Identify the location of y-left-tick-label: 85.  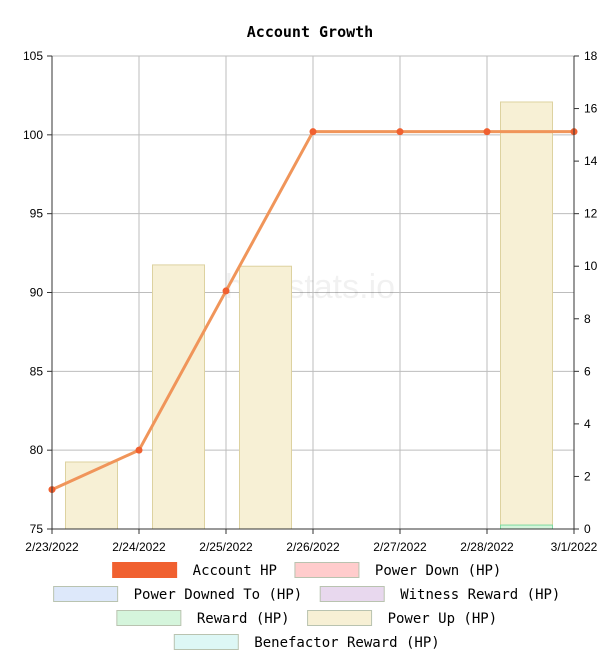
(37, 371).